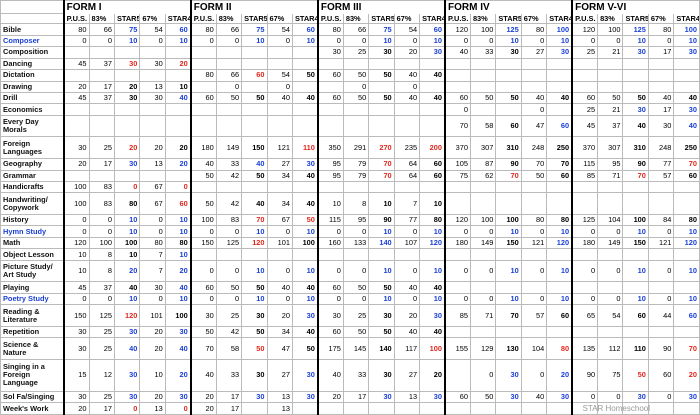  I want to click on subject: Foreign Languages, so click(32, 148).